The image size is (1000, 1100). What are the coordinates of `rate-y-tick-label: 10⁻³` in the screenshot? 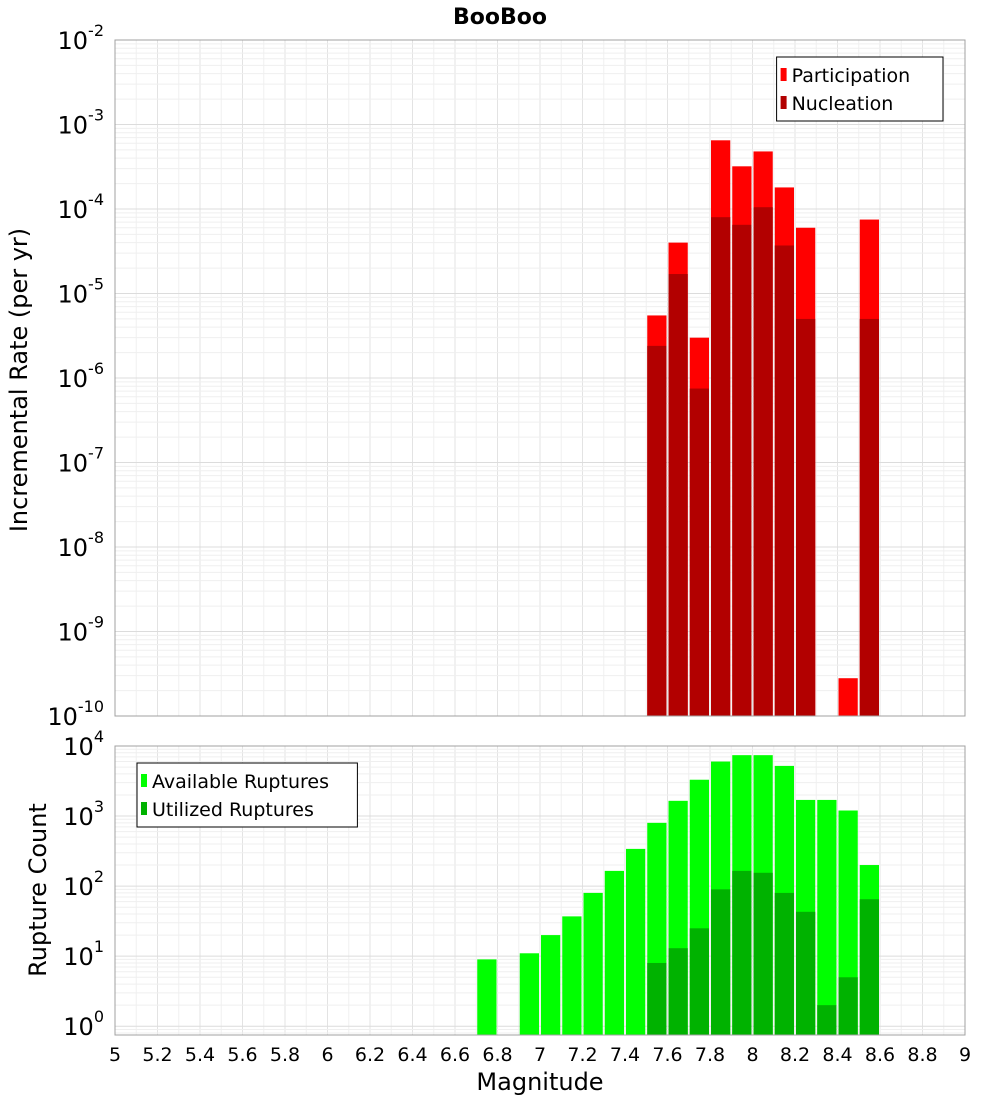 It's located at (81, 123).